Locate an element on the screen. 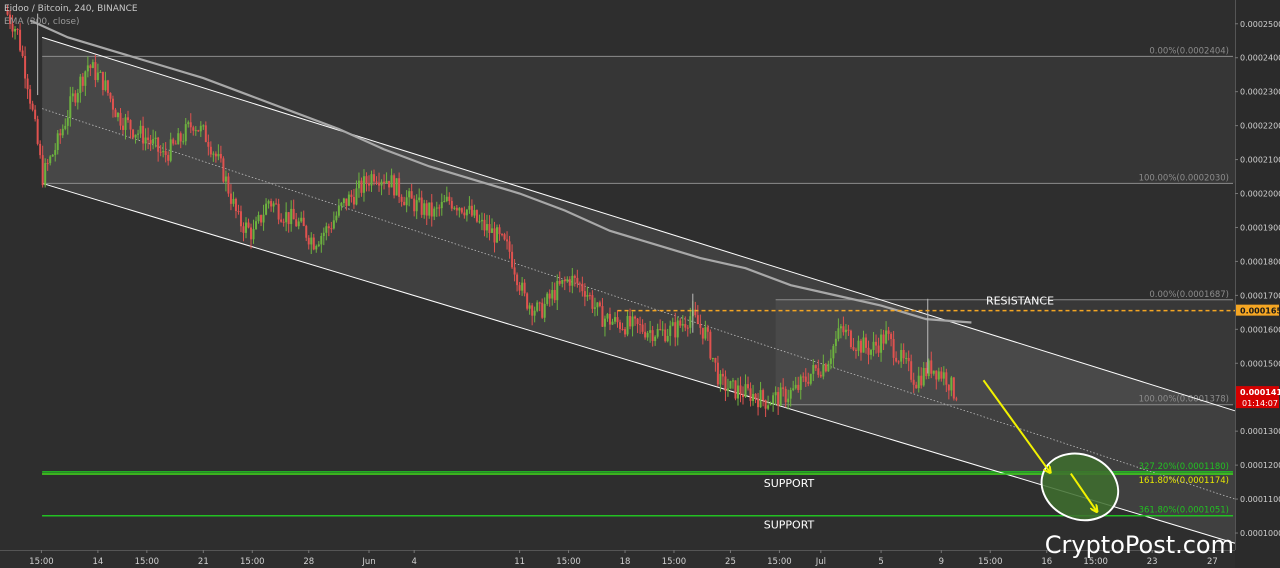 The width and height of the screenshot is (1280, 568). fib-level-label: 0.00%(0.0001687) is located at coordinates (1189, 295).